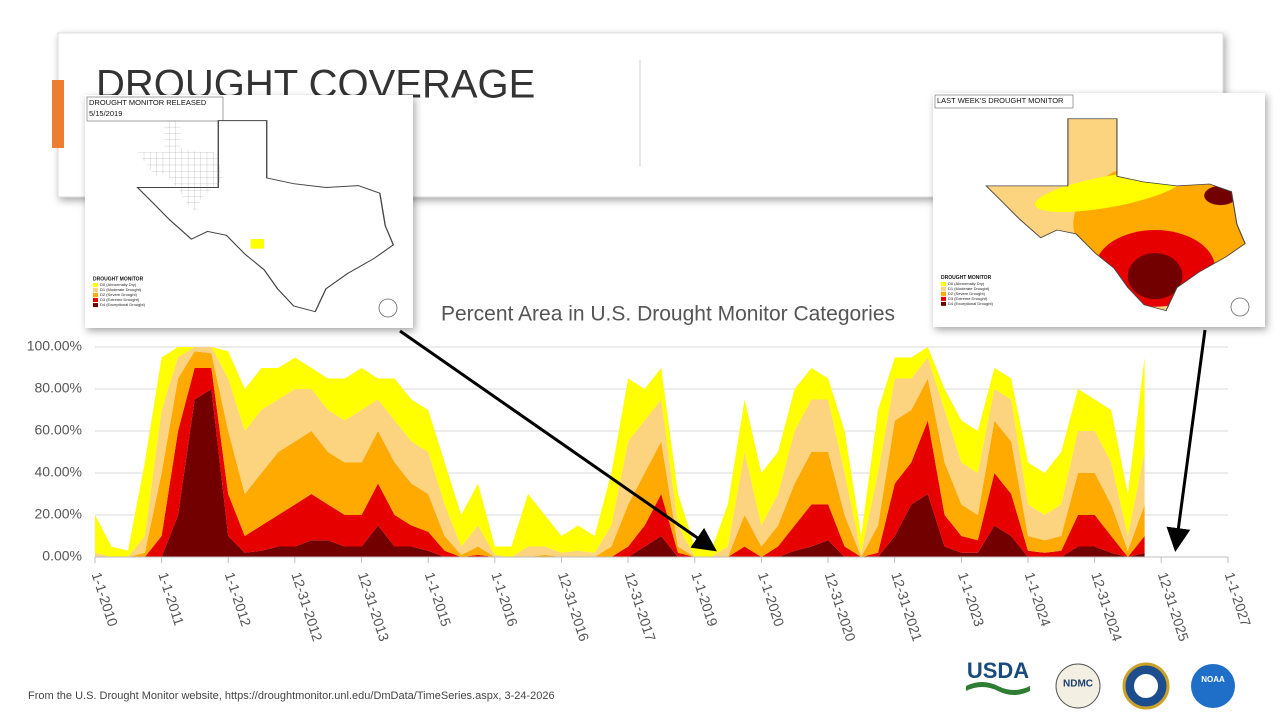  Describe the element at coordinates (58, 114) in the screenshot. I see `accent-bar` at that location.